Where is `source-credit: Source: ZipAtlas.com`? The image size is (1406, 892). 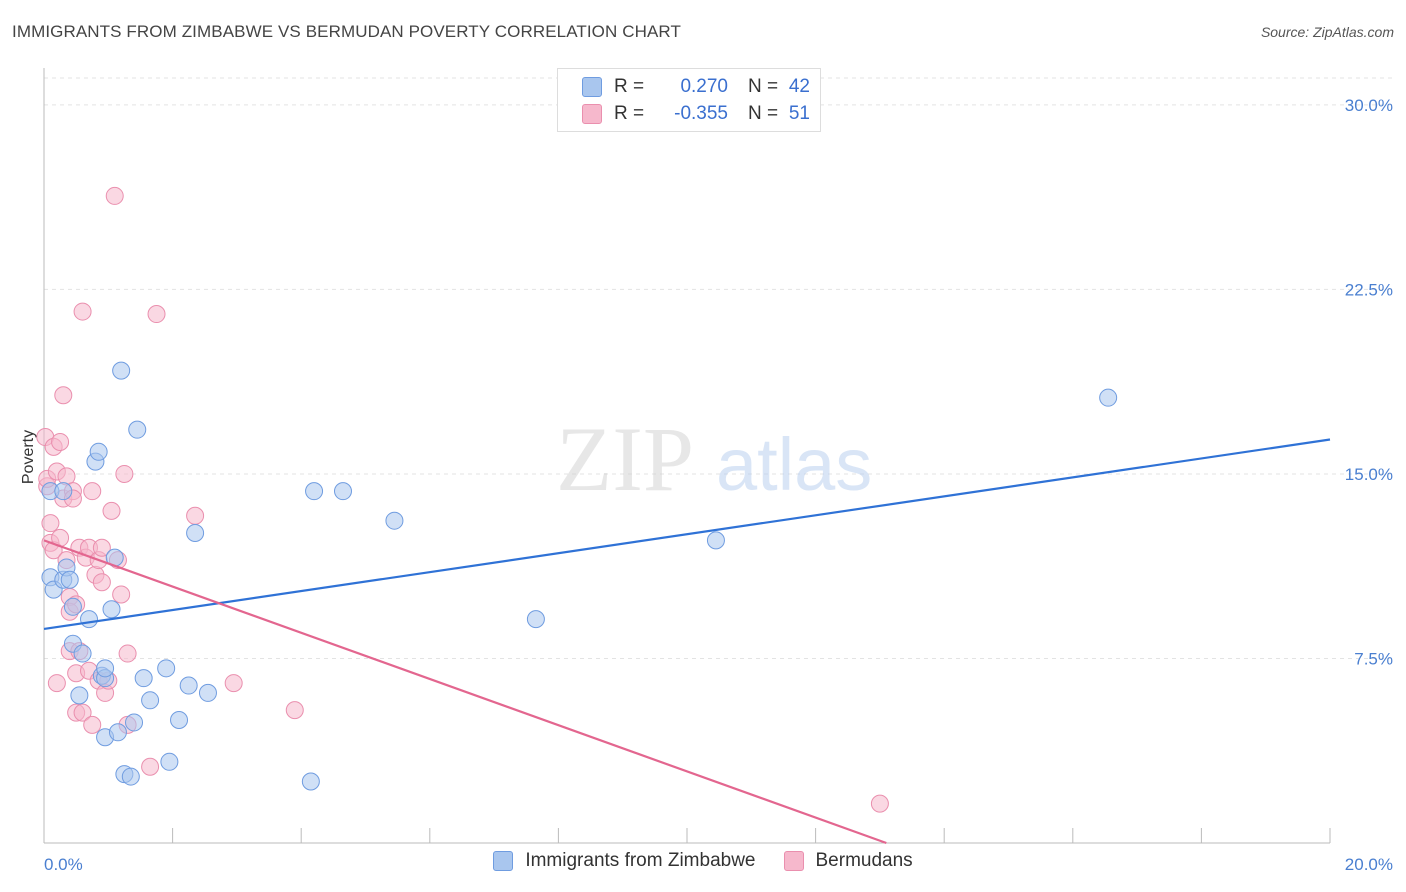
source-credit: Source: ZipAtlas.com is located at coordinates (1327, 32).